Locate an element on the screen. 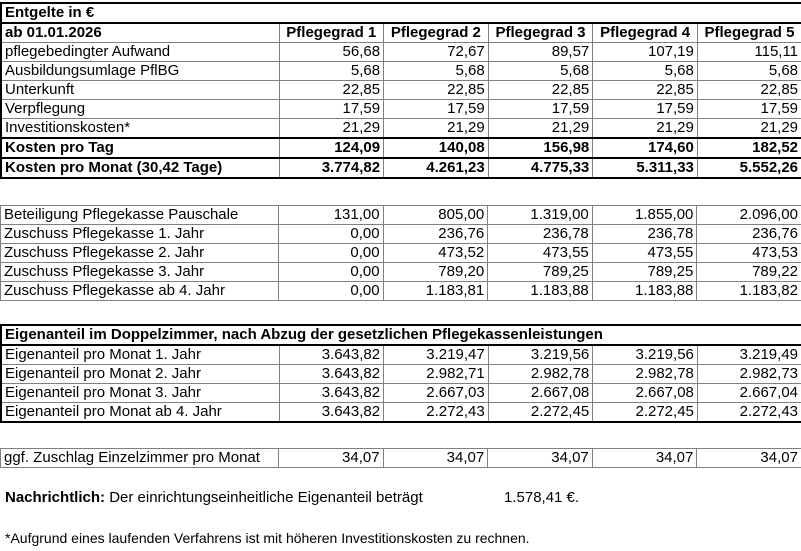 The height and width of the screenshot is (551, 801). title-row: Entgelte in € is located at coordinates (400, 13).